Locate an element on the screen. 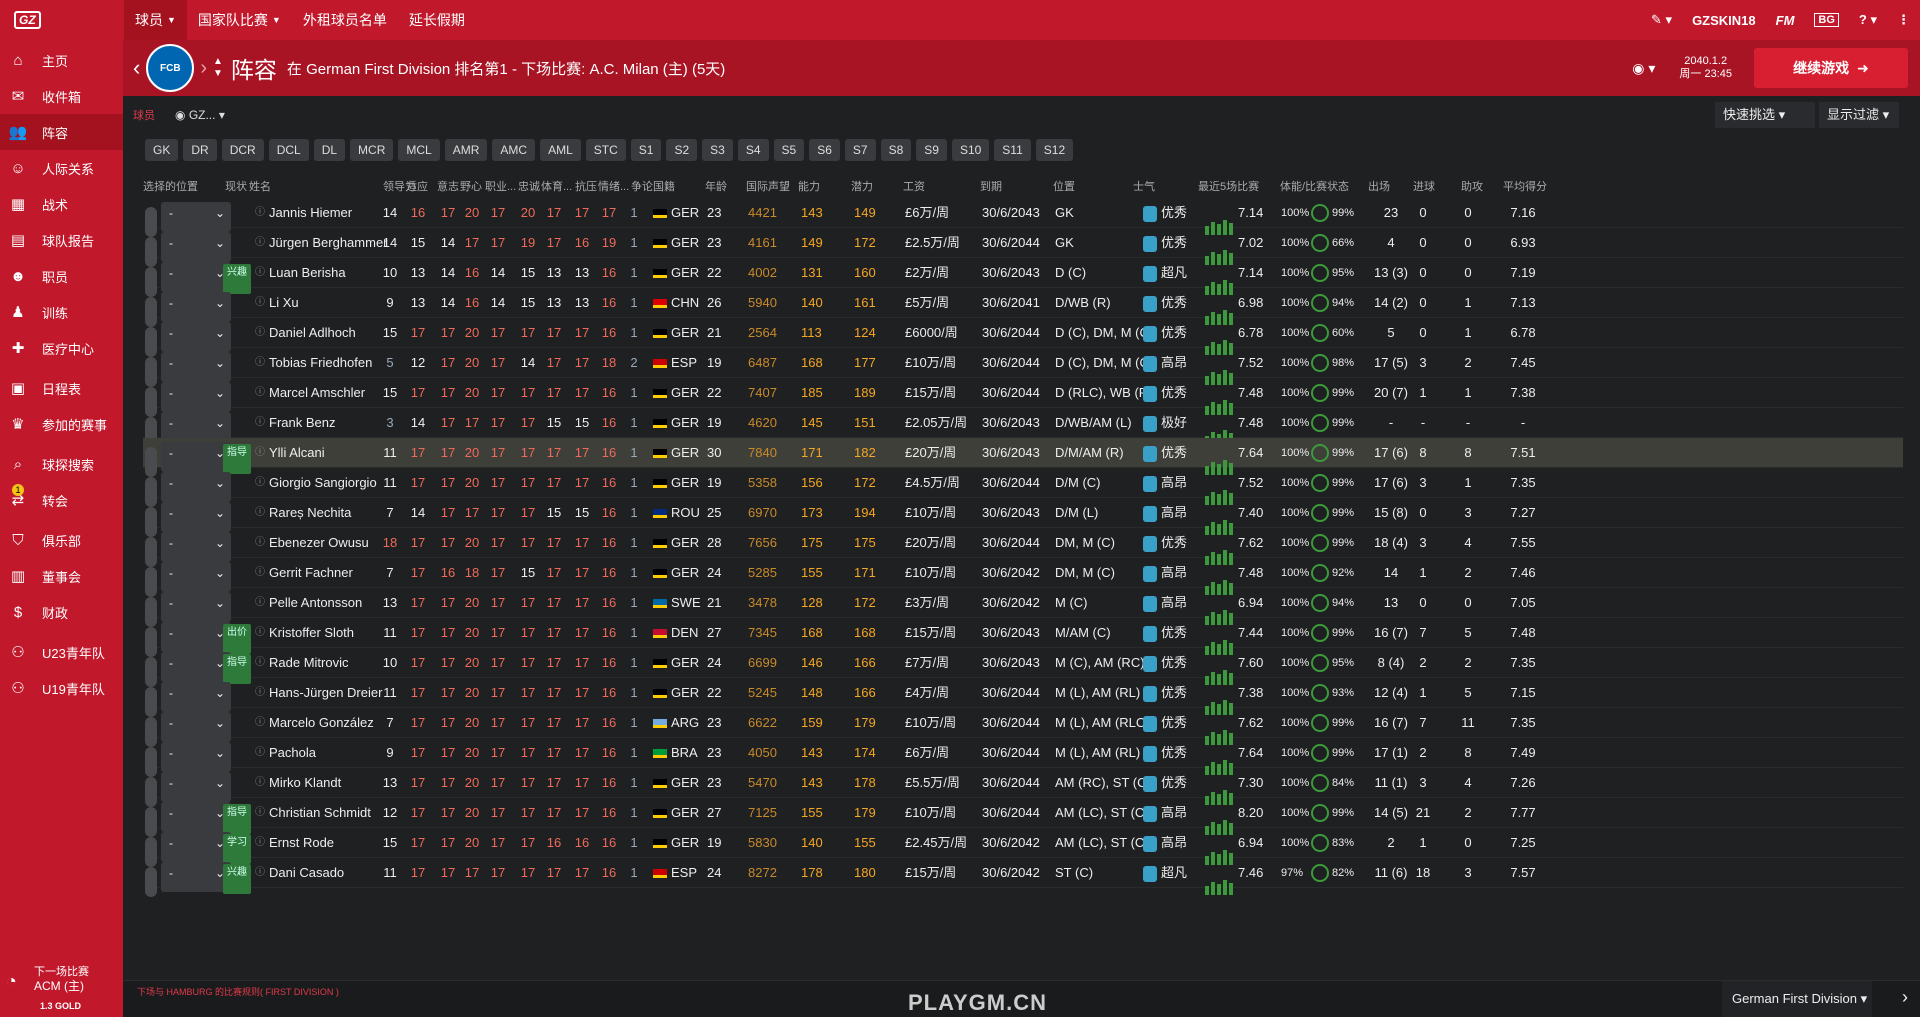 Image resolution: width=1920 pixels, height=1017 pixels. column-header-cond: 体能/比赛状态 is located at coordinates (1315, 187).